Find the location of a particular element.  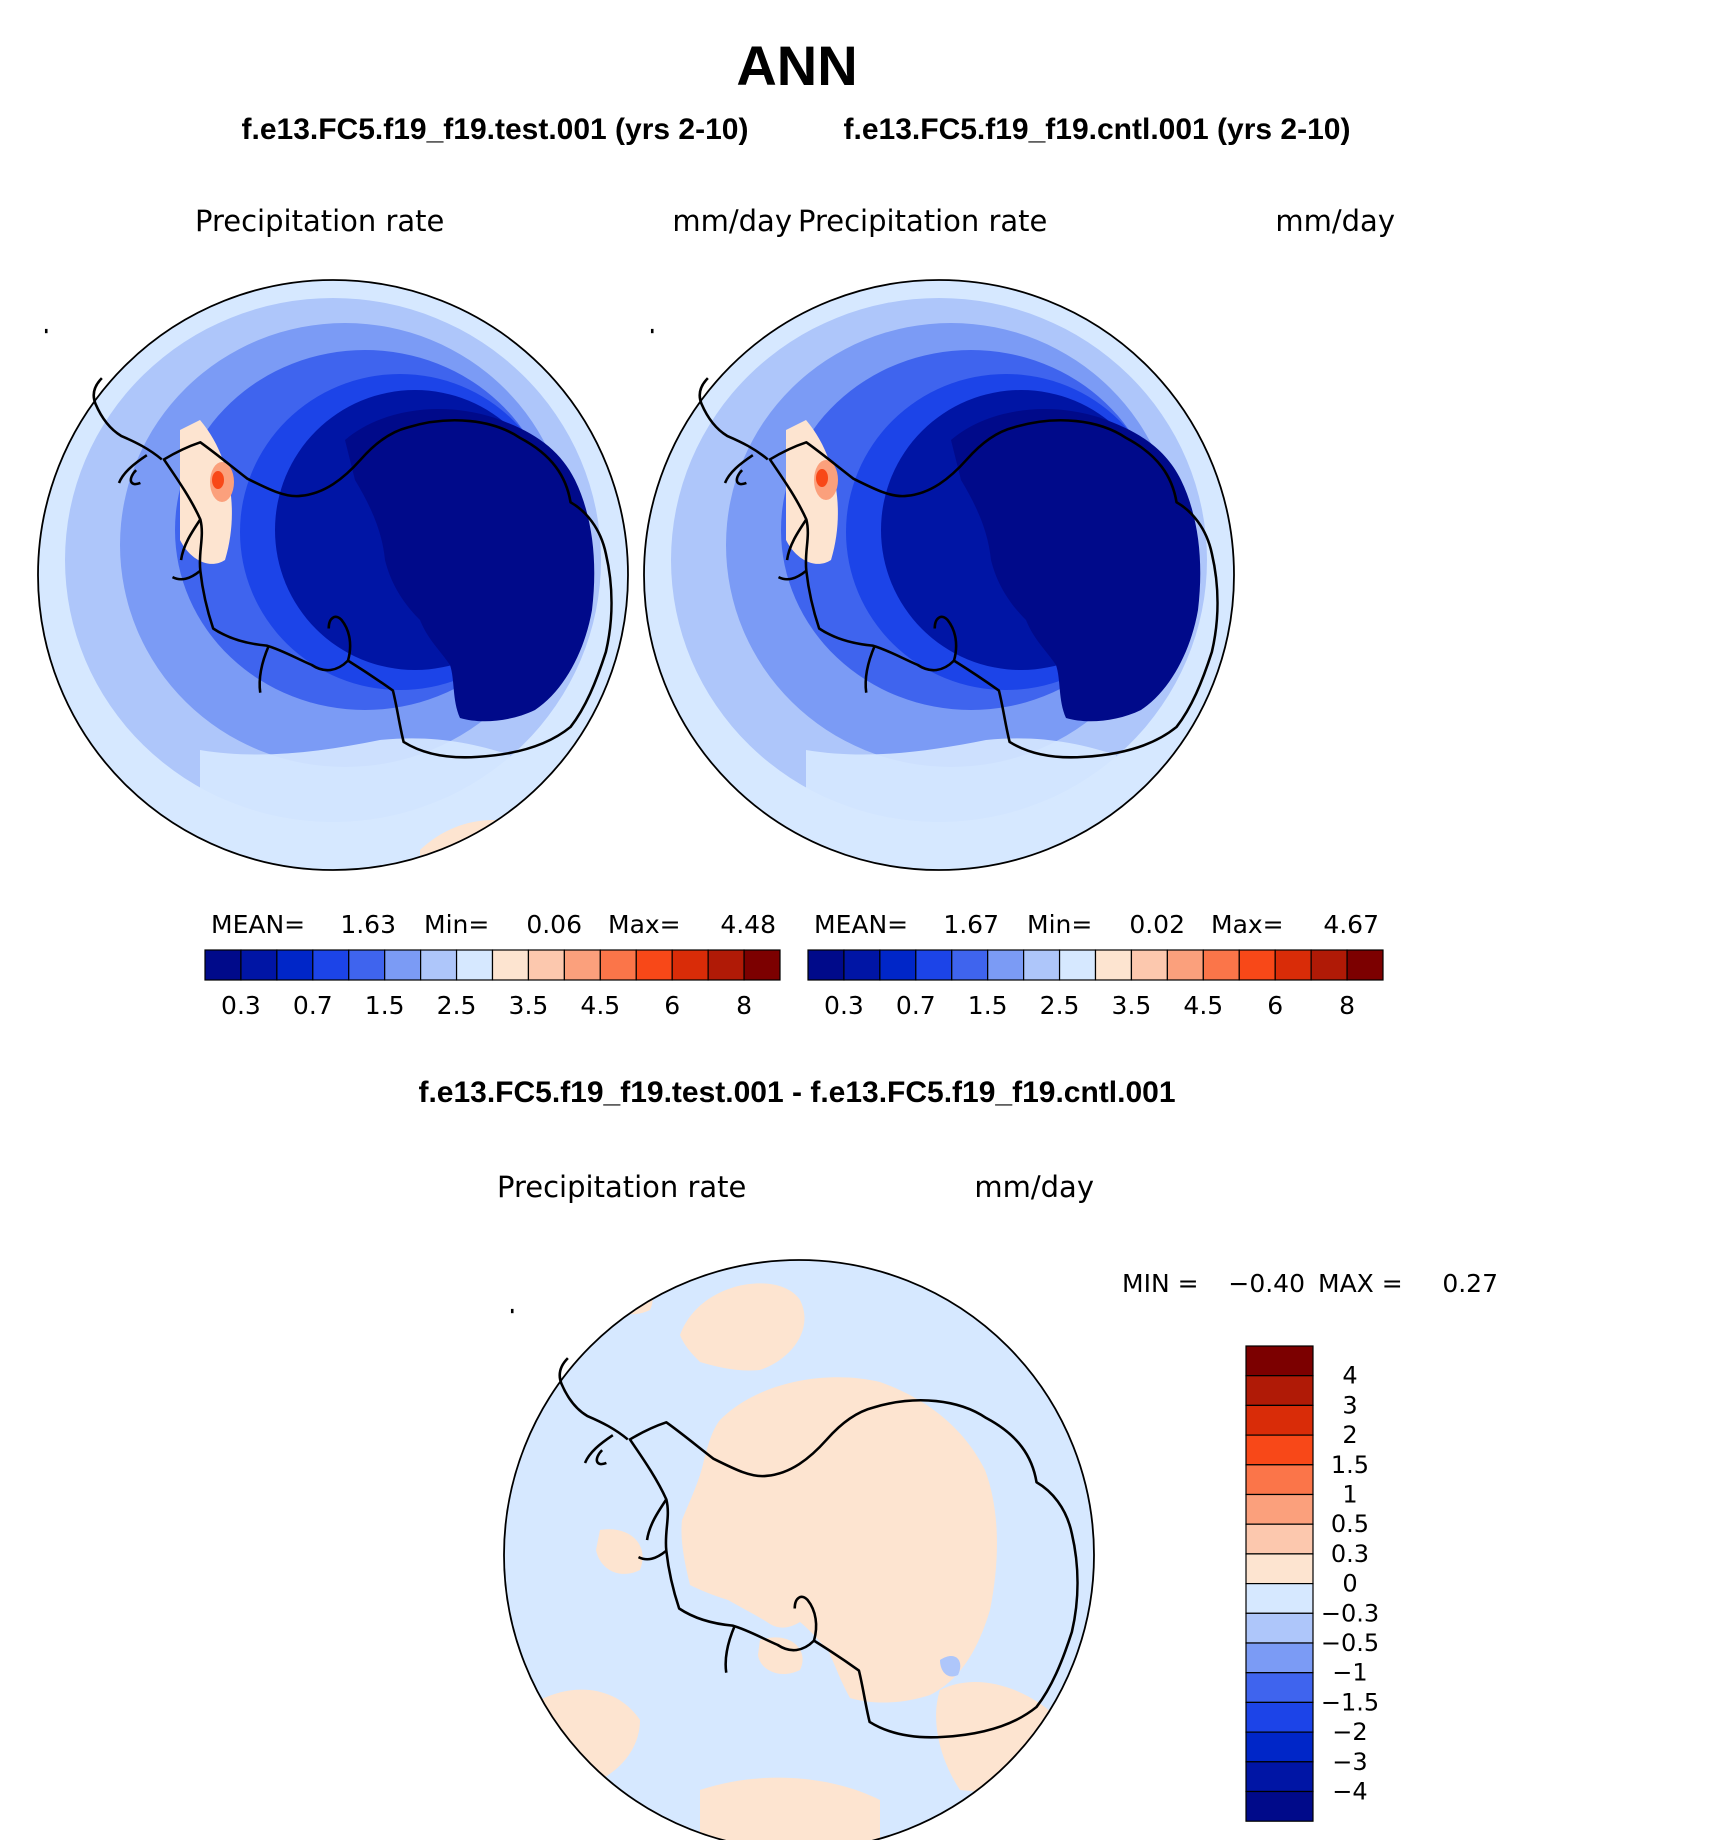

diff-max-label: MAX = is located at coordinates (1360, 1283).